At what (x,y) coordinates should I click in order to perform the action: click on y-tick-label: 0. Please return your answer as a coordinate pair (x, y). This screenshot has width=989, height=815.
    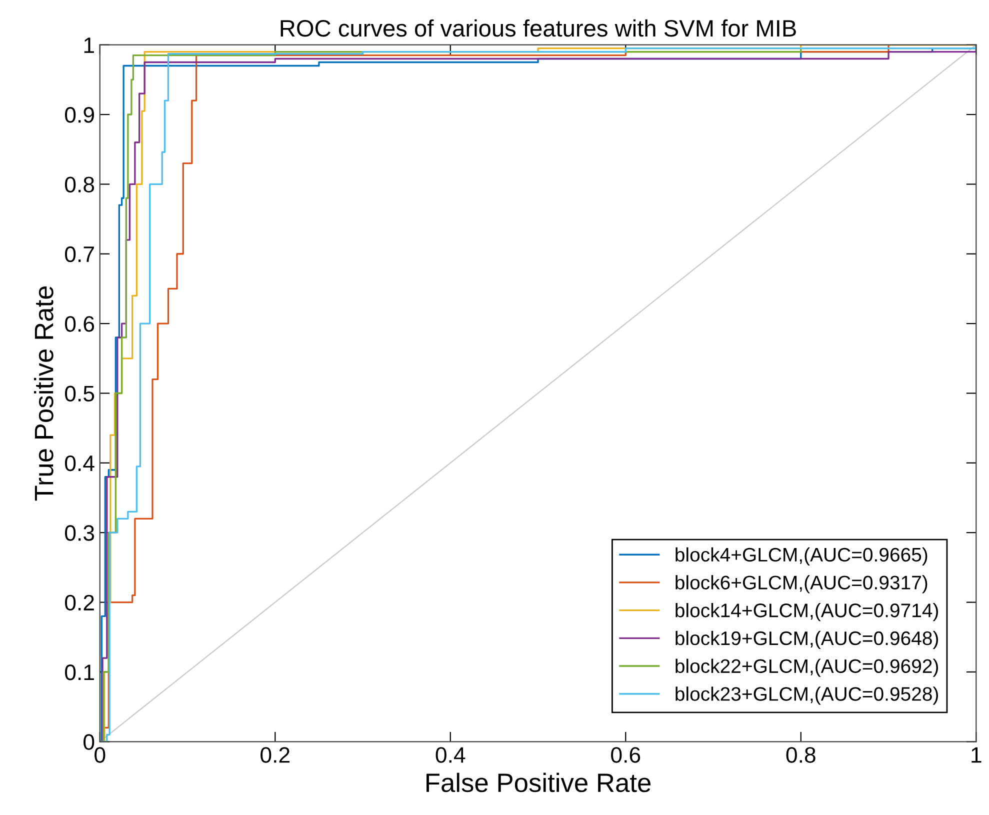
    Looking at the image, I should click on (89, 742).